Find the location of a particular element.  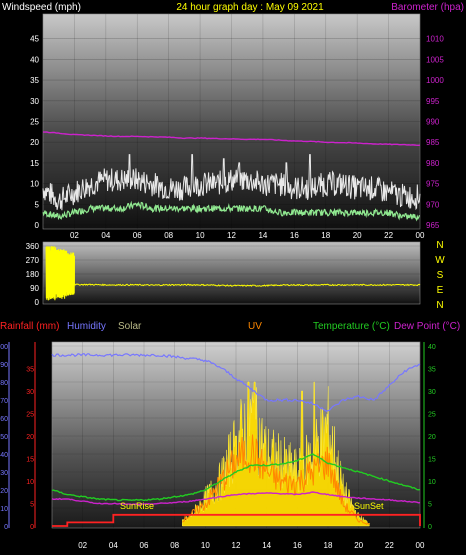

wind-x-tick-label: 06 is located at coordinates (137, 235).